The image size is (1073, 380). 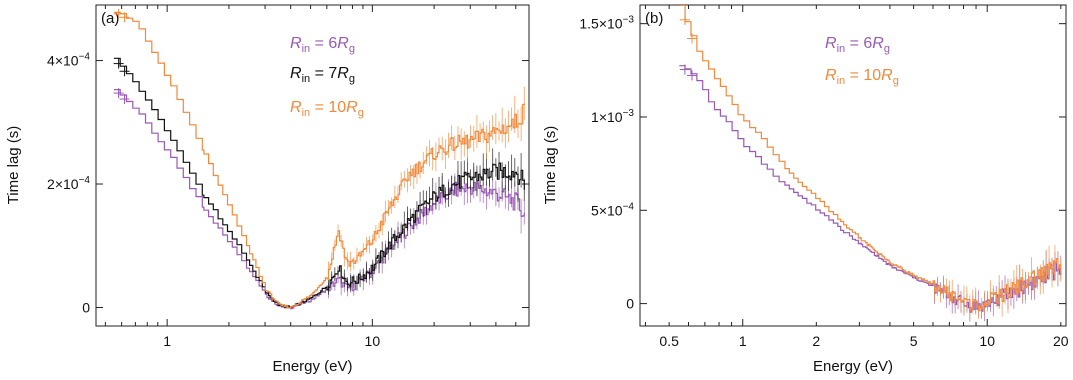 I want to click on x-tick-label: 2, so click(x=816, y=341).